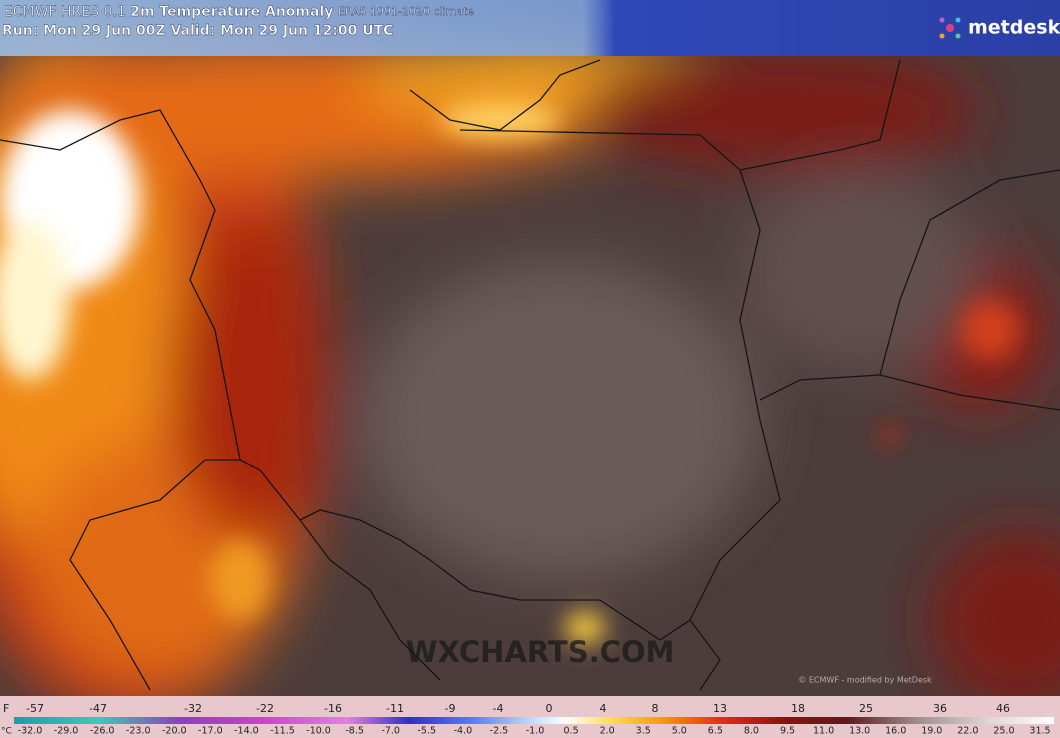 Image resolution: width=1060 pixels, height=738 pixels. Describe the element at coordinates (450, 708) in the screenshot. I see `f-label: -9` at that location.